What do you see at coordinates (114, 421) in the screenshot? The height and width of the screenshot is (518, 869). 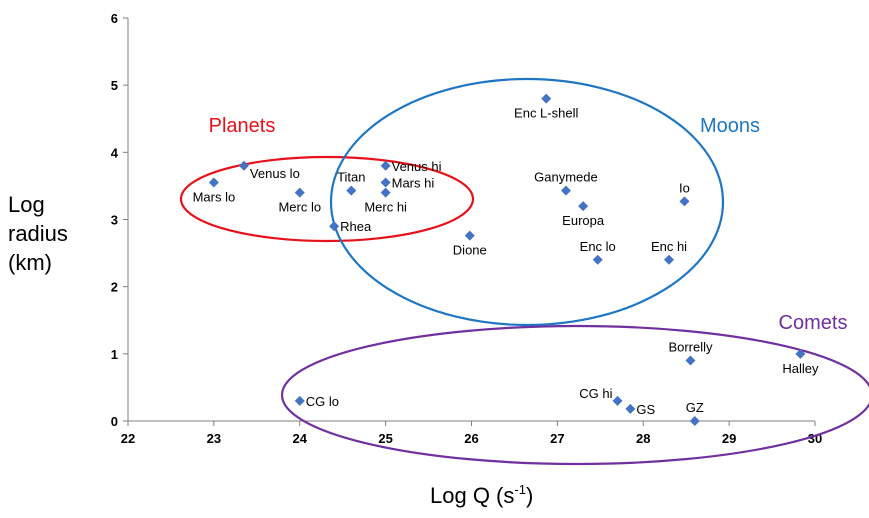 I see `y-tick-label: 0` at bounding box center [114, 421].